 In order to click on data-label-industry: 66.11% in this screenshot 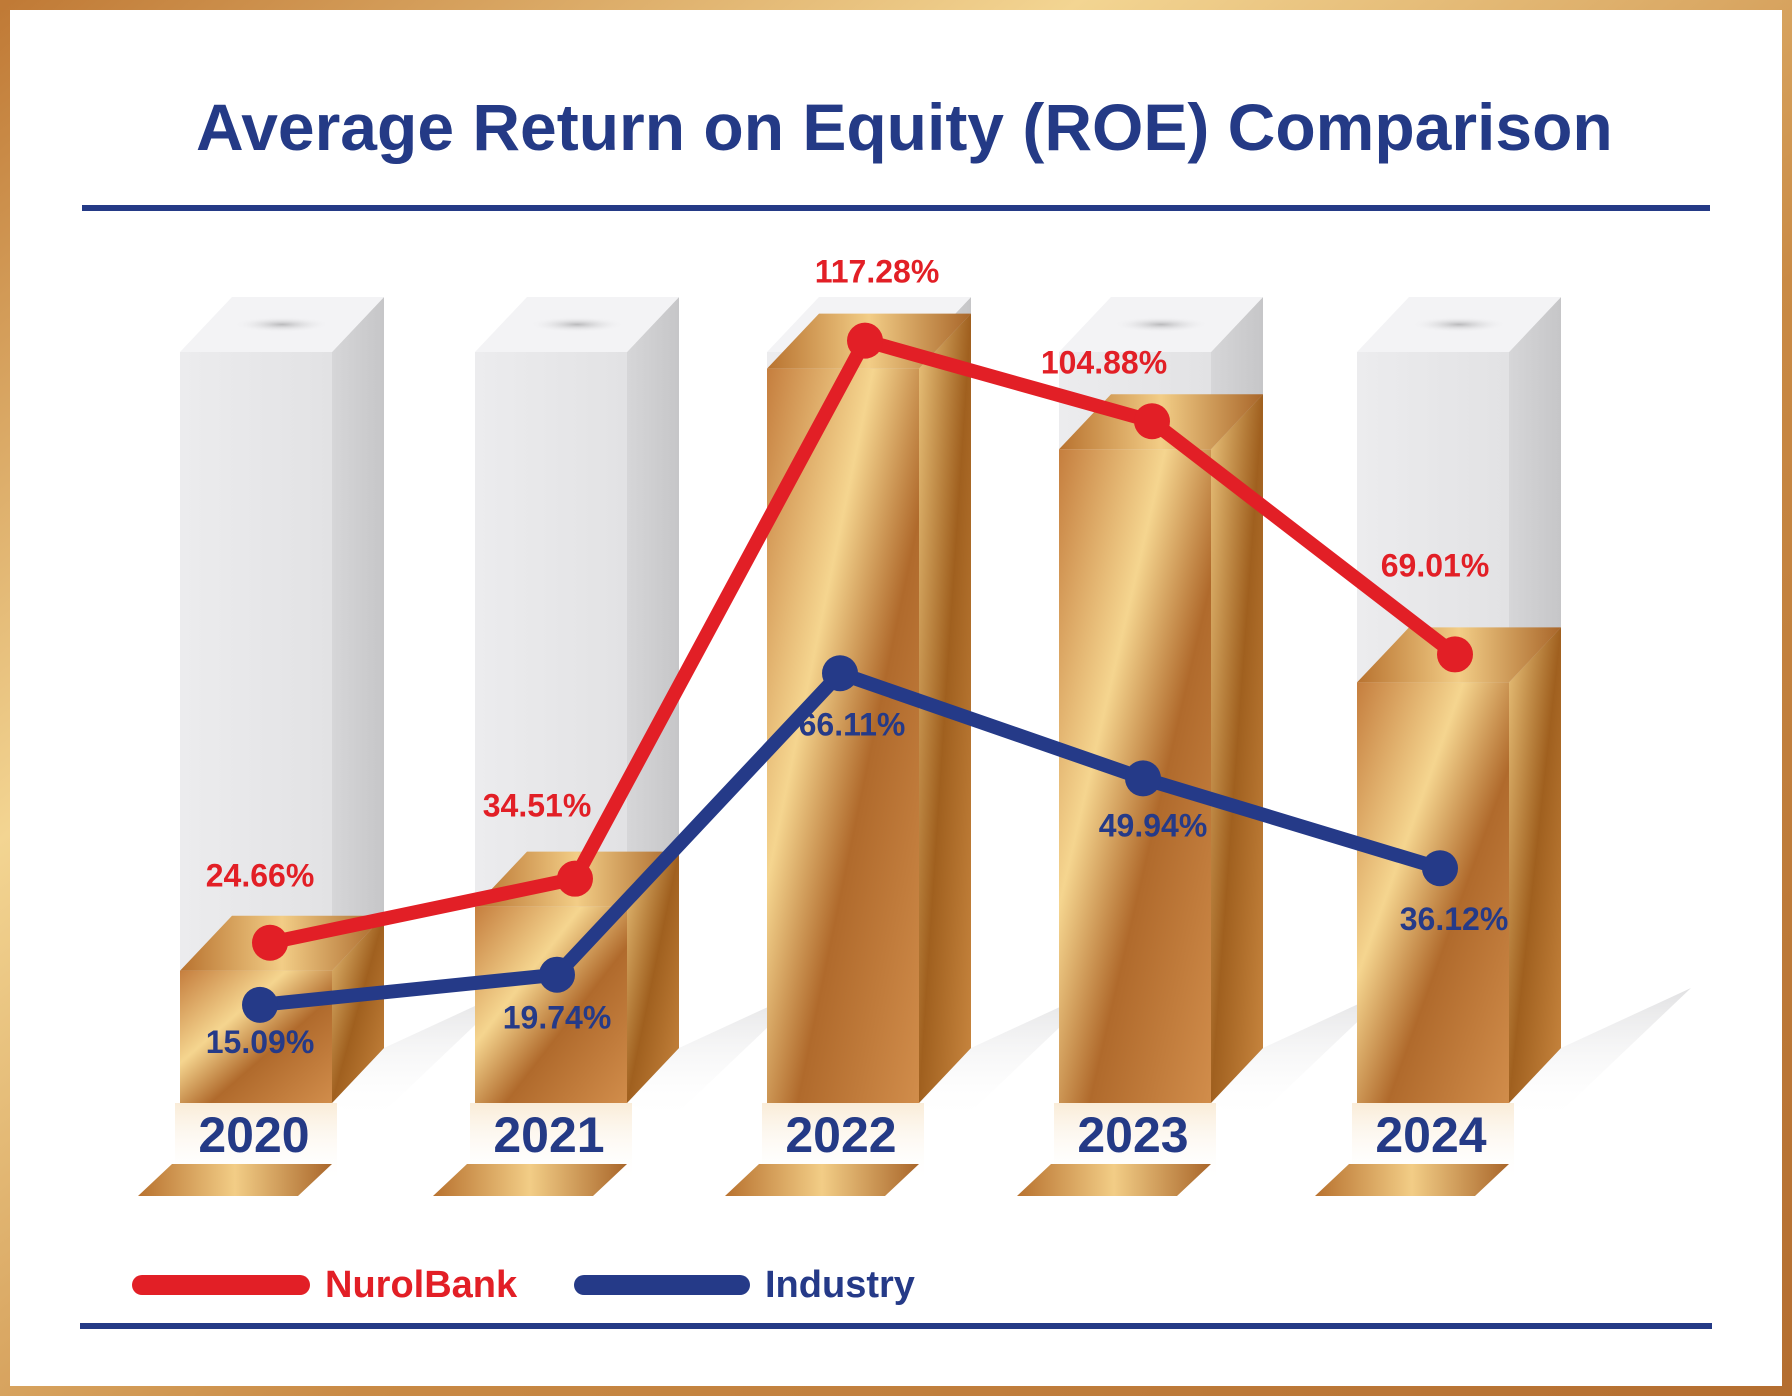, I will do `click(852, 724)`.